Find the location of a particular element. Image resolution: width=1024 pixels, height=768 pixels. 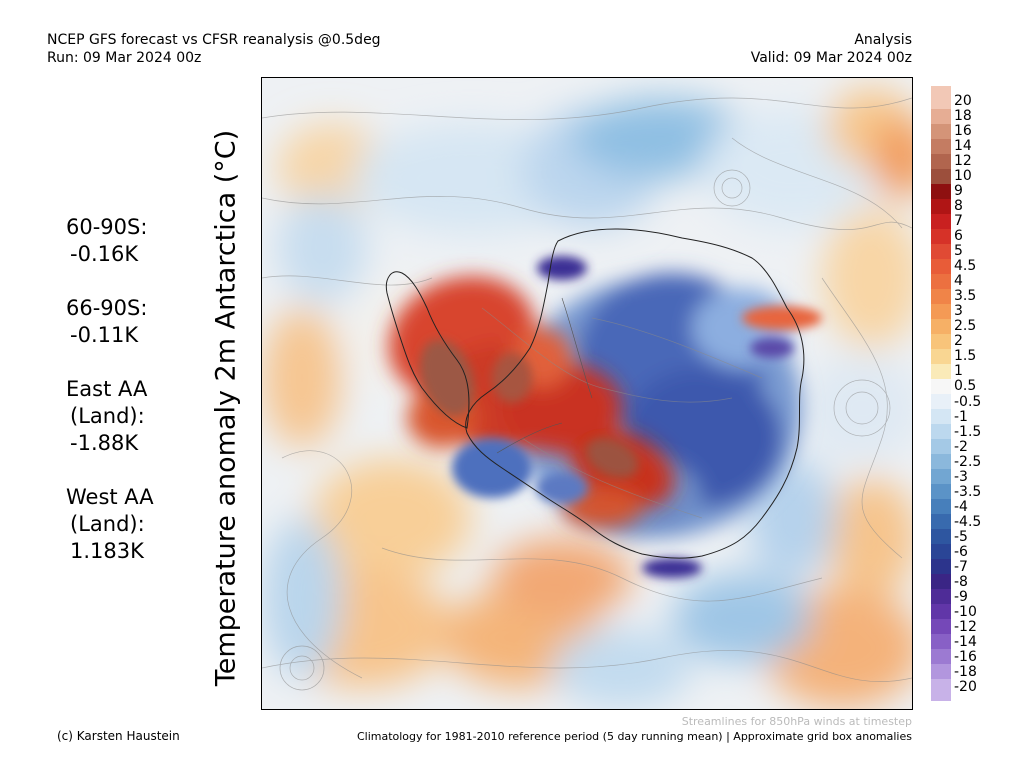

colorbar-tick-label: -8 is located at coordinates (961, 581).